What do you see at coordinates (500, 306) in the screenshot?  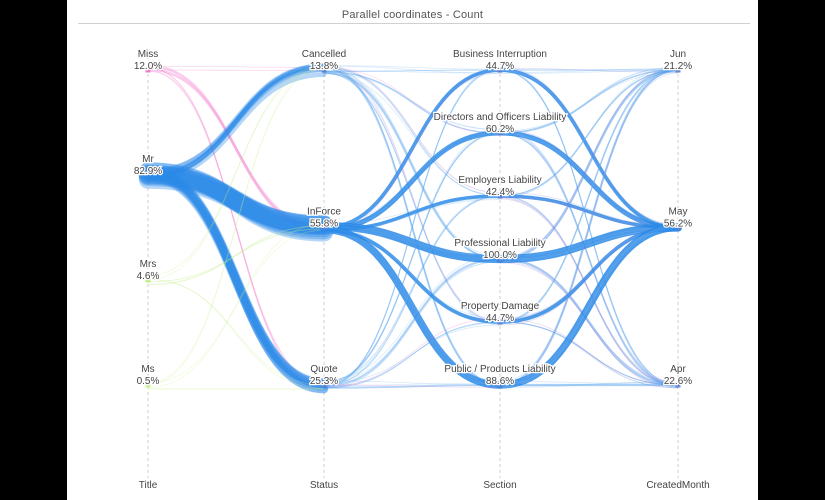 I see `category-label: Property Damage` at bounding box center [500, 306].